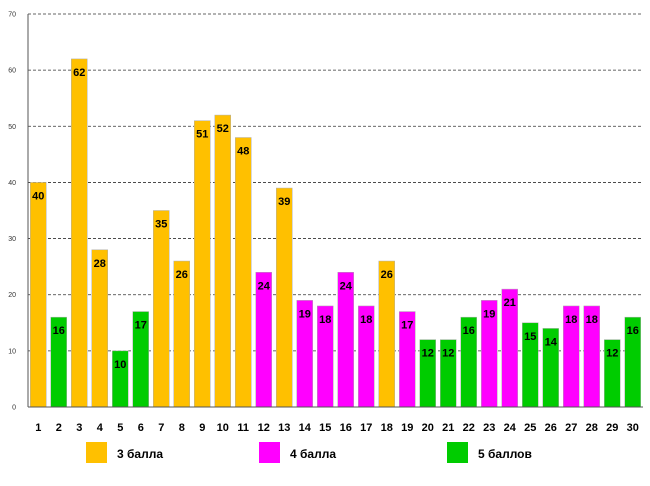 The height and width of the screenshot is (486, 650). What do you see at coordinates (12, 295) in the screenshot?
I see `y-tick-label: 20` at bounding box center [12, 295].